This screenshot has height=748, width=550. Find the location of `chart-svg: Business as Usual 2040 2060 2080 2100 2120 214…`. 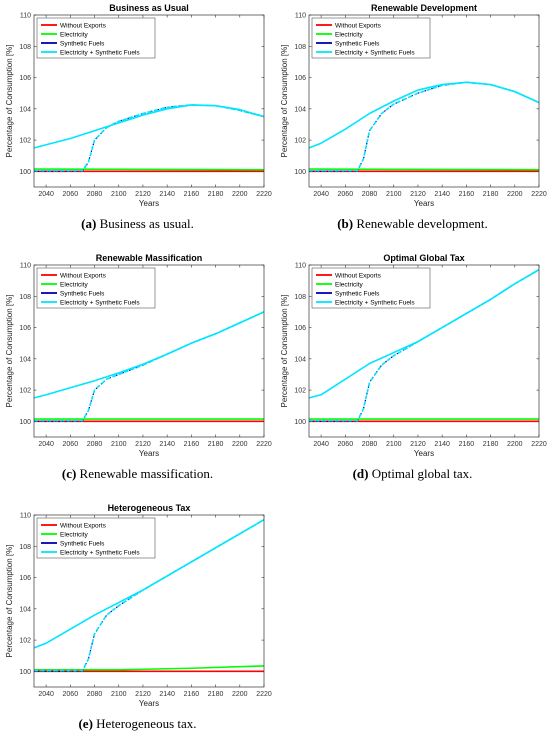

chart-svg: Business as Usual 2040 2060 2080 2100 2120 214… is located at coordinates (138, 105).